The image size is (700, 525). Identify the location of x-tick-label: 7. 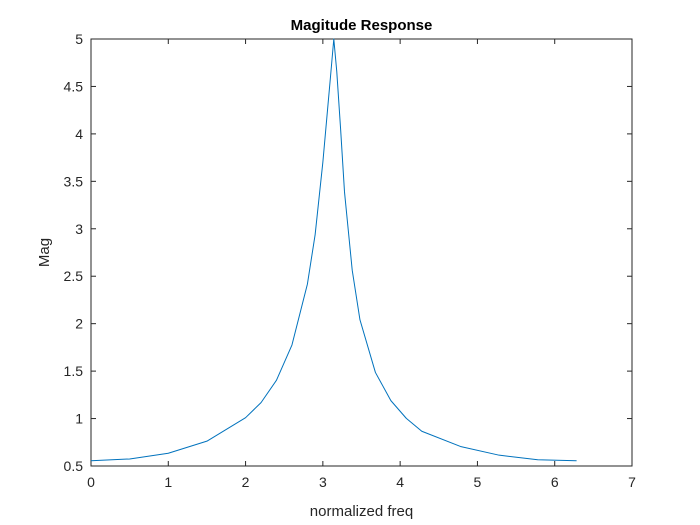
(632, 482).